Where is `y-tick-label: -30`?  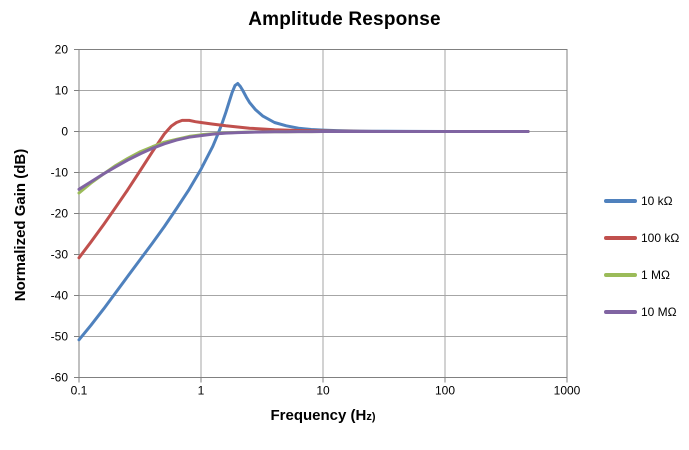 y-tick-label: -30 is located at coordinates (60, 255).